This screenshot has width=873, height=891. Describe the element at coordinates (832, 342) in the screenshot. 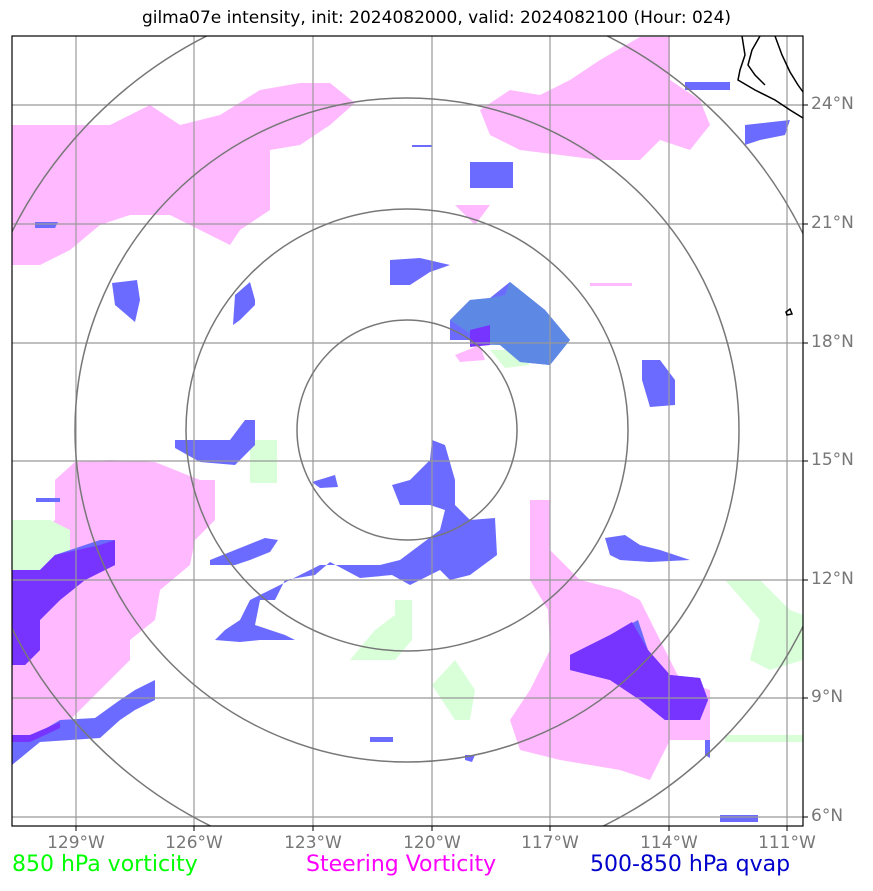

I see `lat-label-18n: 18°N` at that location.